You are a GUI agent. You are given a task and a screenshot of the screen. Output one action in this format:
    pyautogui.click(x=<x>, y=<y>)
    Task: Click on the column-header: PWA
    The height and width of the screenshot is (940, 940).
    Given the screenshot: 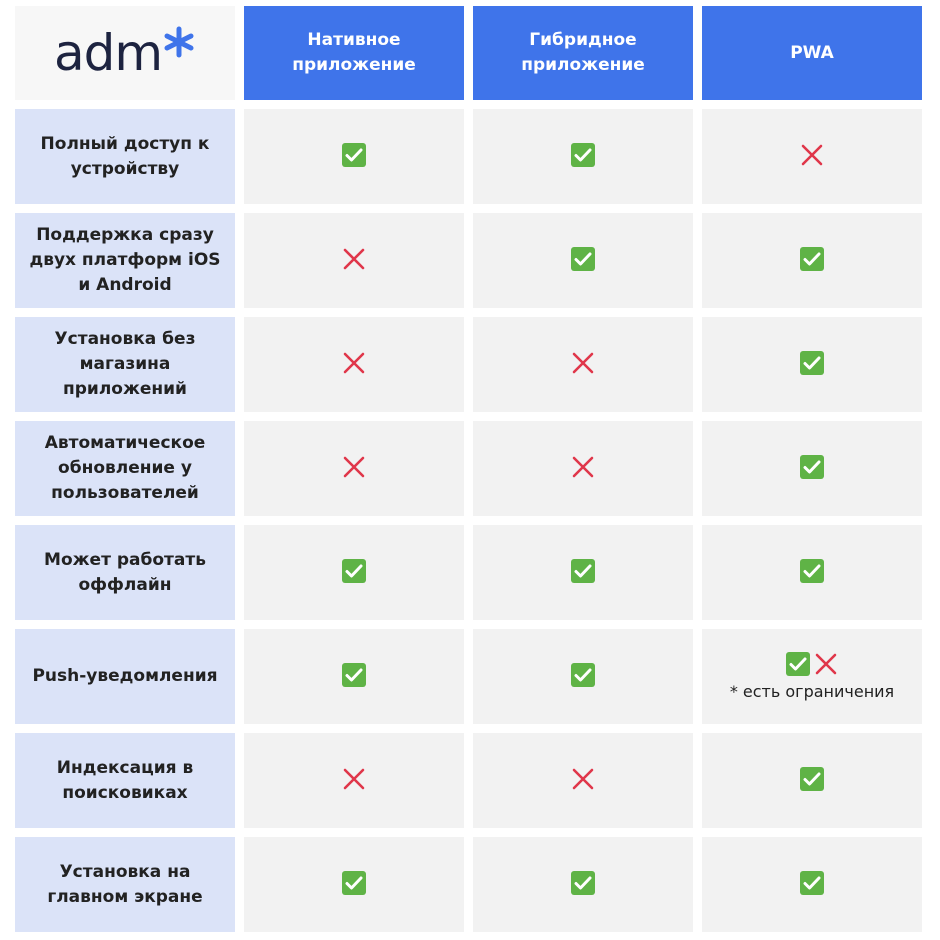 What is the action you would take?
    pyautogui.click(x=812, y=53)
    